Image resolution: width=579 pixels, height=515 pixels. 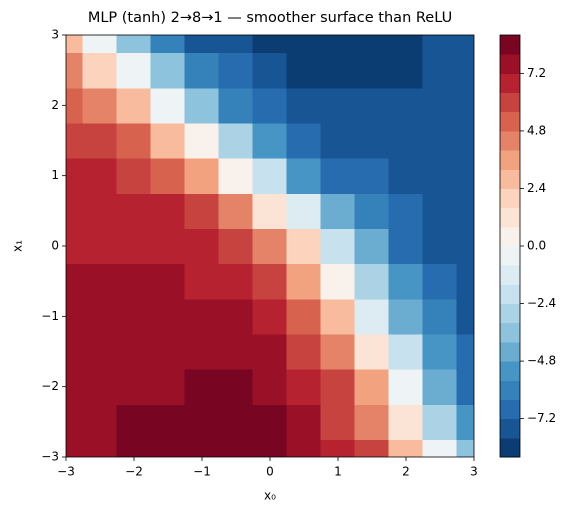 I want to click on y-tick-label: 0, so click(x=55, y=246).